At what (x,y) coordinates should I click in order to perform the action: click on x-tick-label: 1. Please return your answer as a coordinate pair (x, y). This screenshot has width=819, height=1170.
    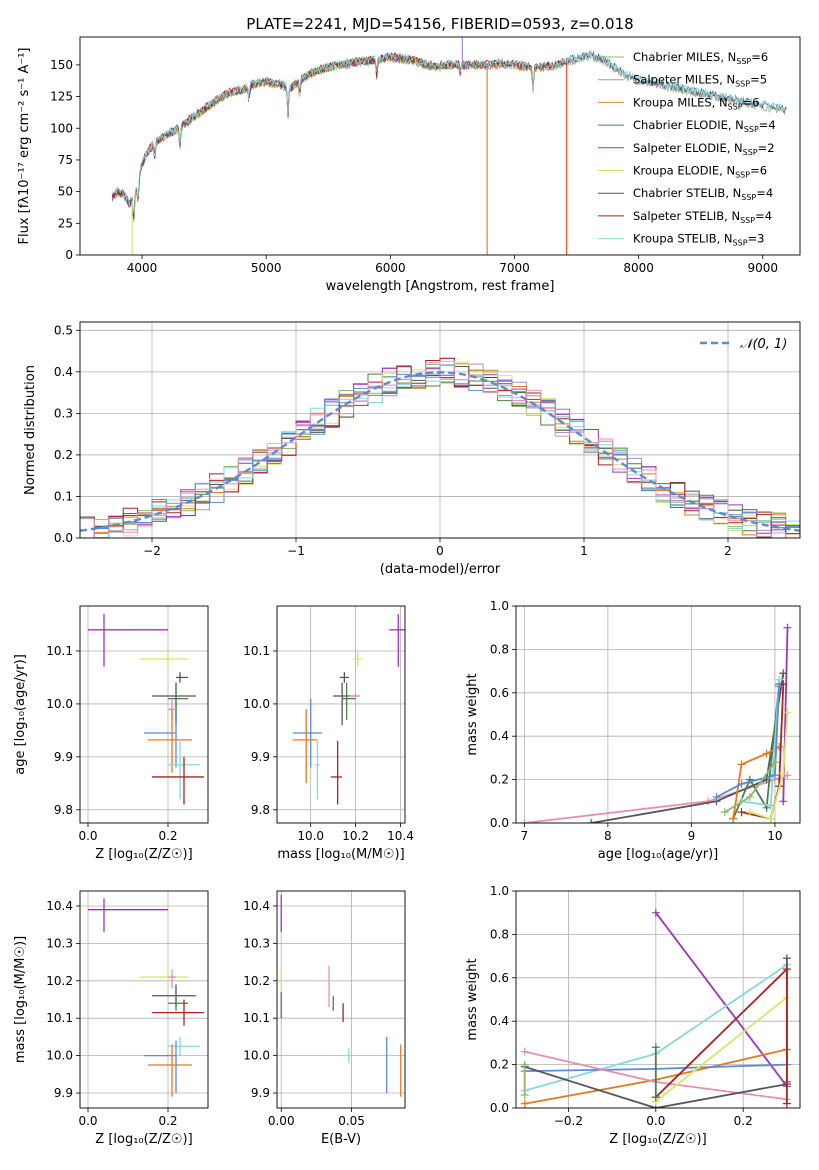
    Looking at the image, I should click on (584, 551).